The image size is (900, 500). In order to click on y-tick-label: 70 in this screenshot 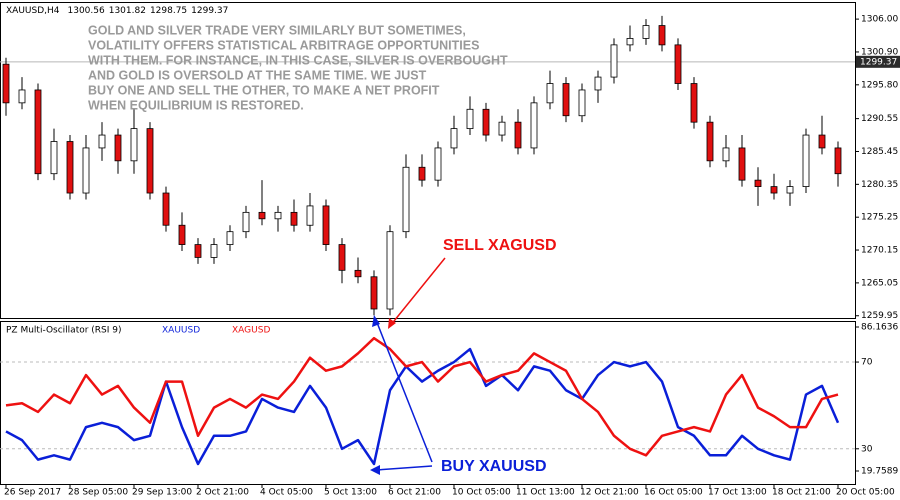, I will do `click(867, 363)`.